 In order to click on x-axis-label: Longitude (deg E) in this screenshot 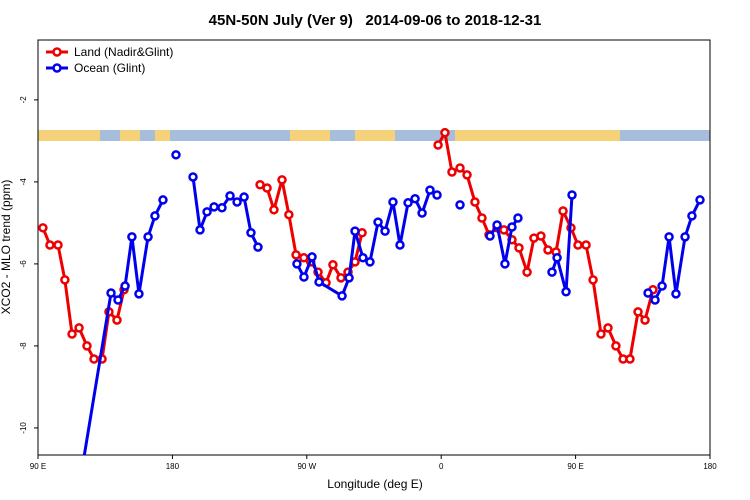, I will do `click(374, 484)`.